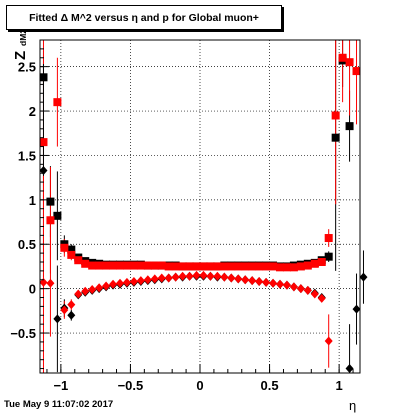 Image resolution: width=400 pixels, height=414 pixels. I want to click on y-tick-label: 0.5, so click(27, 244).